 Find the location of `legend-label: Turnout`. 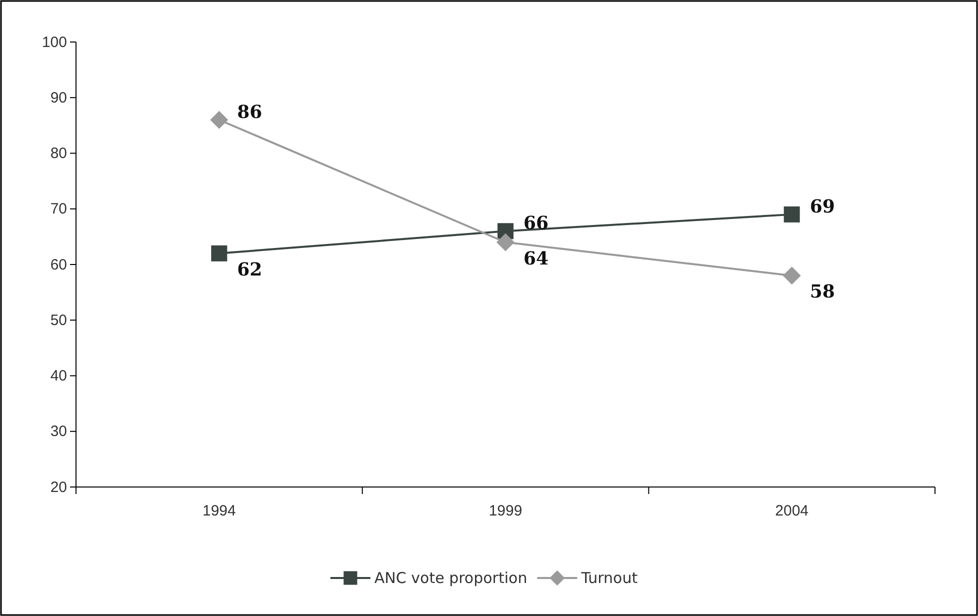

legend-label: Turnout is located at coordinates (609, 578).